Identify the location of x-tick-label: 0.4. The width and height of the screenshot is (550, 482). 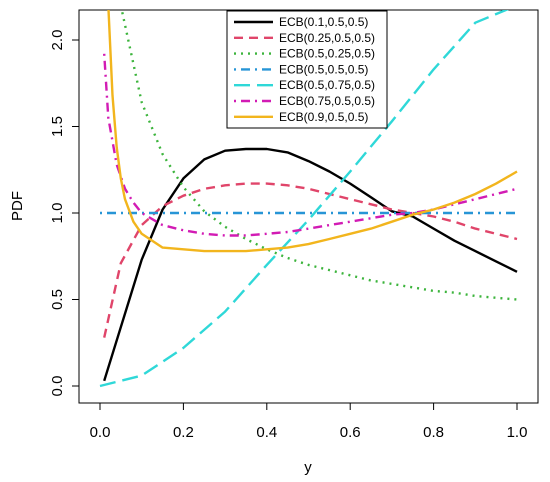
(266, 432).